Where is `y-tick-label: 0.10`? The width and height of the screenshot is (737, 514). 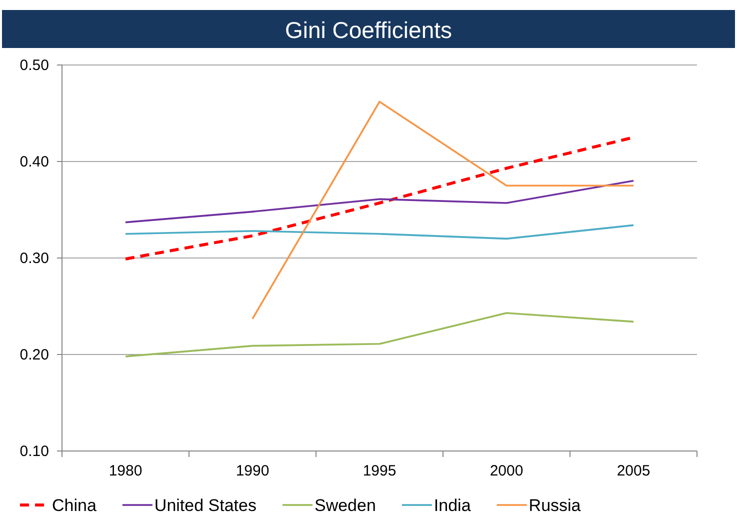 y-tick-label: 0.10 is located at coordinates (34, 451).